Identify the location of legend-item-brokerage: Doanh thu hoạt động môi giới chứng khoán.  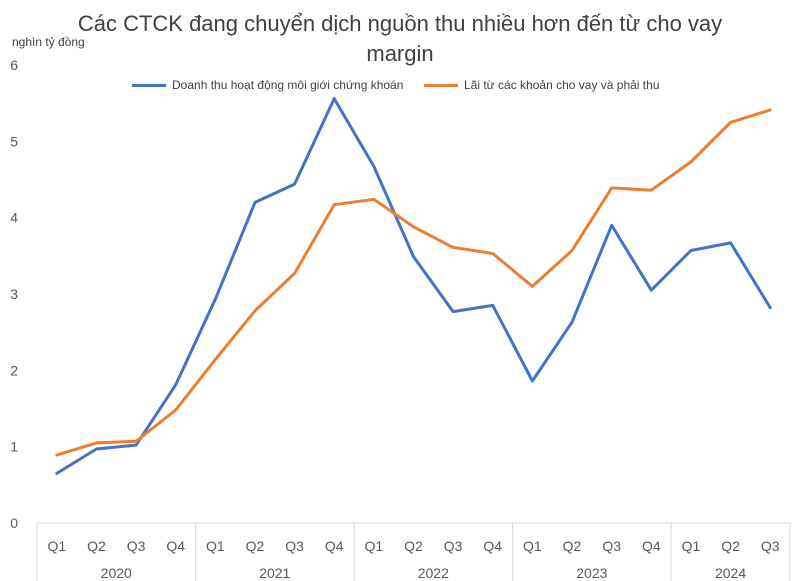
(267, 85).